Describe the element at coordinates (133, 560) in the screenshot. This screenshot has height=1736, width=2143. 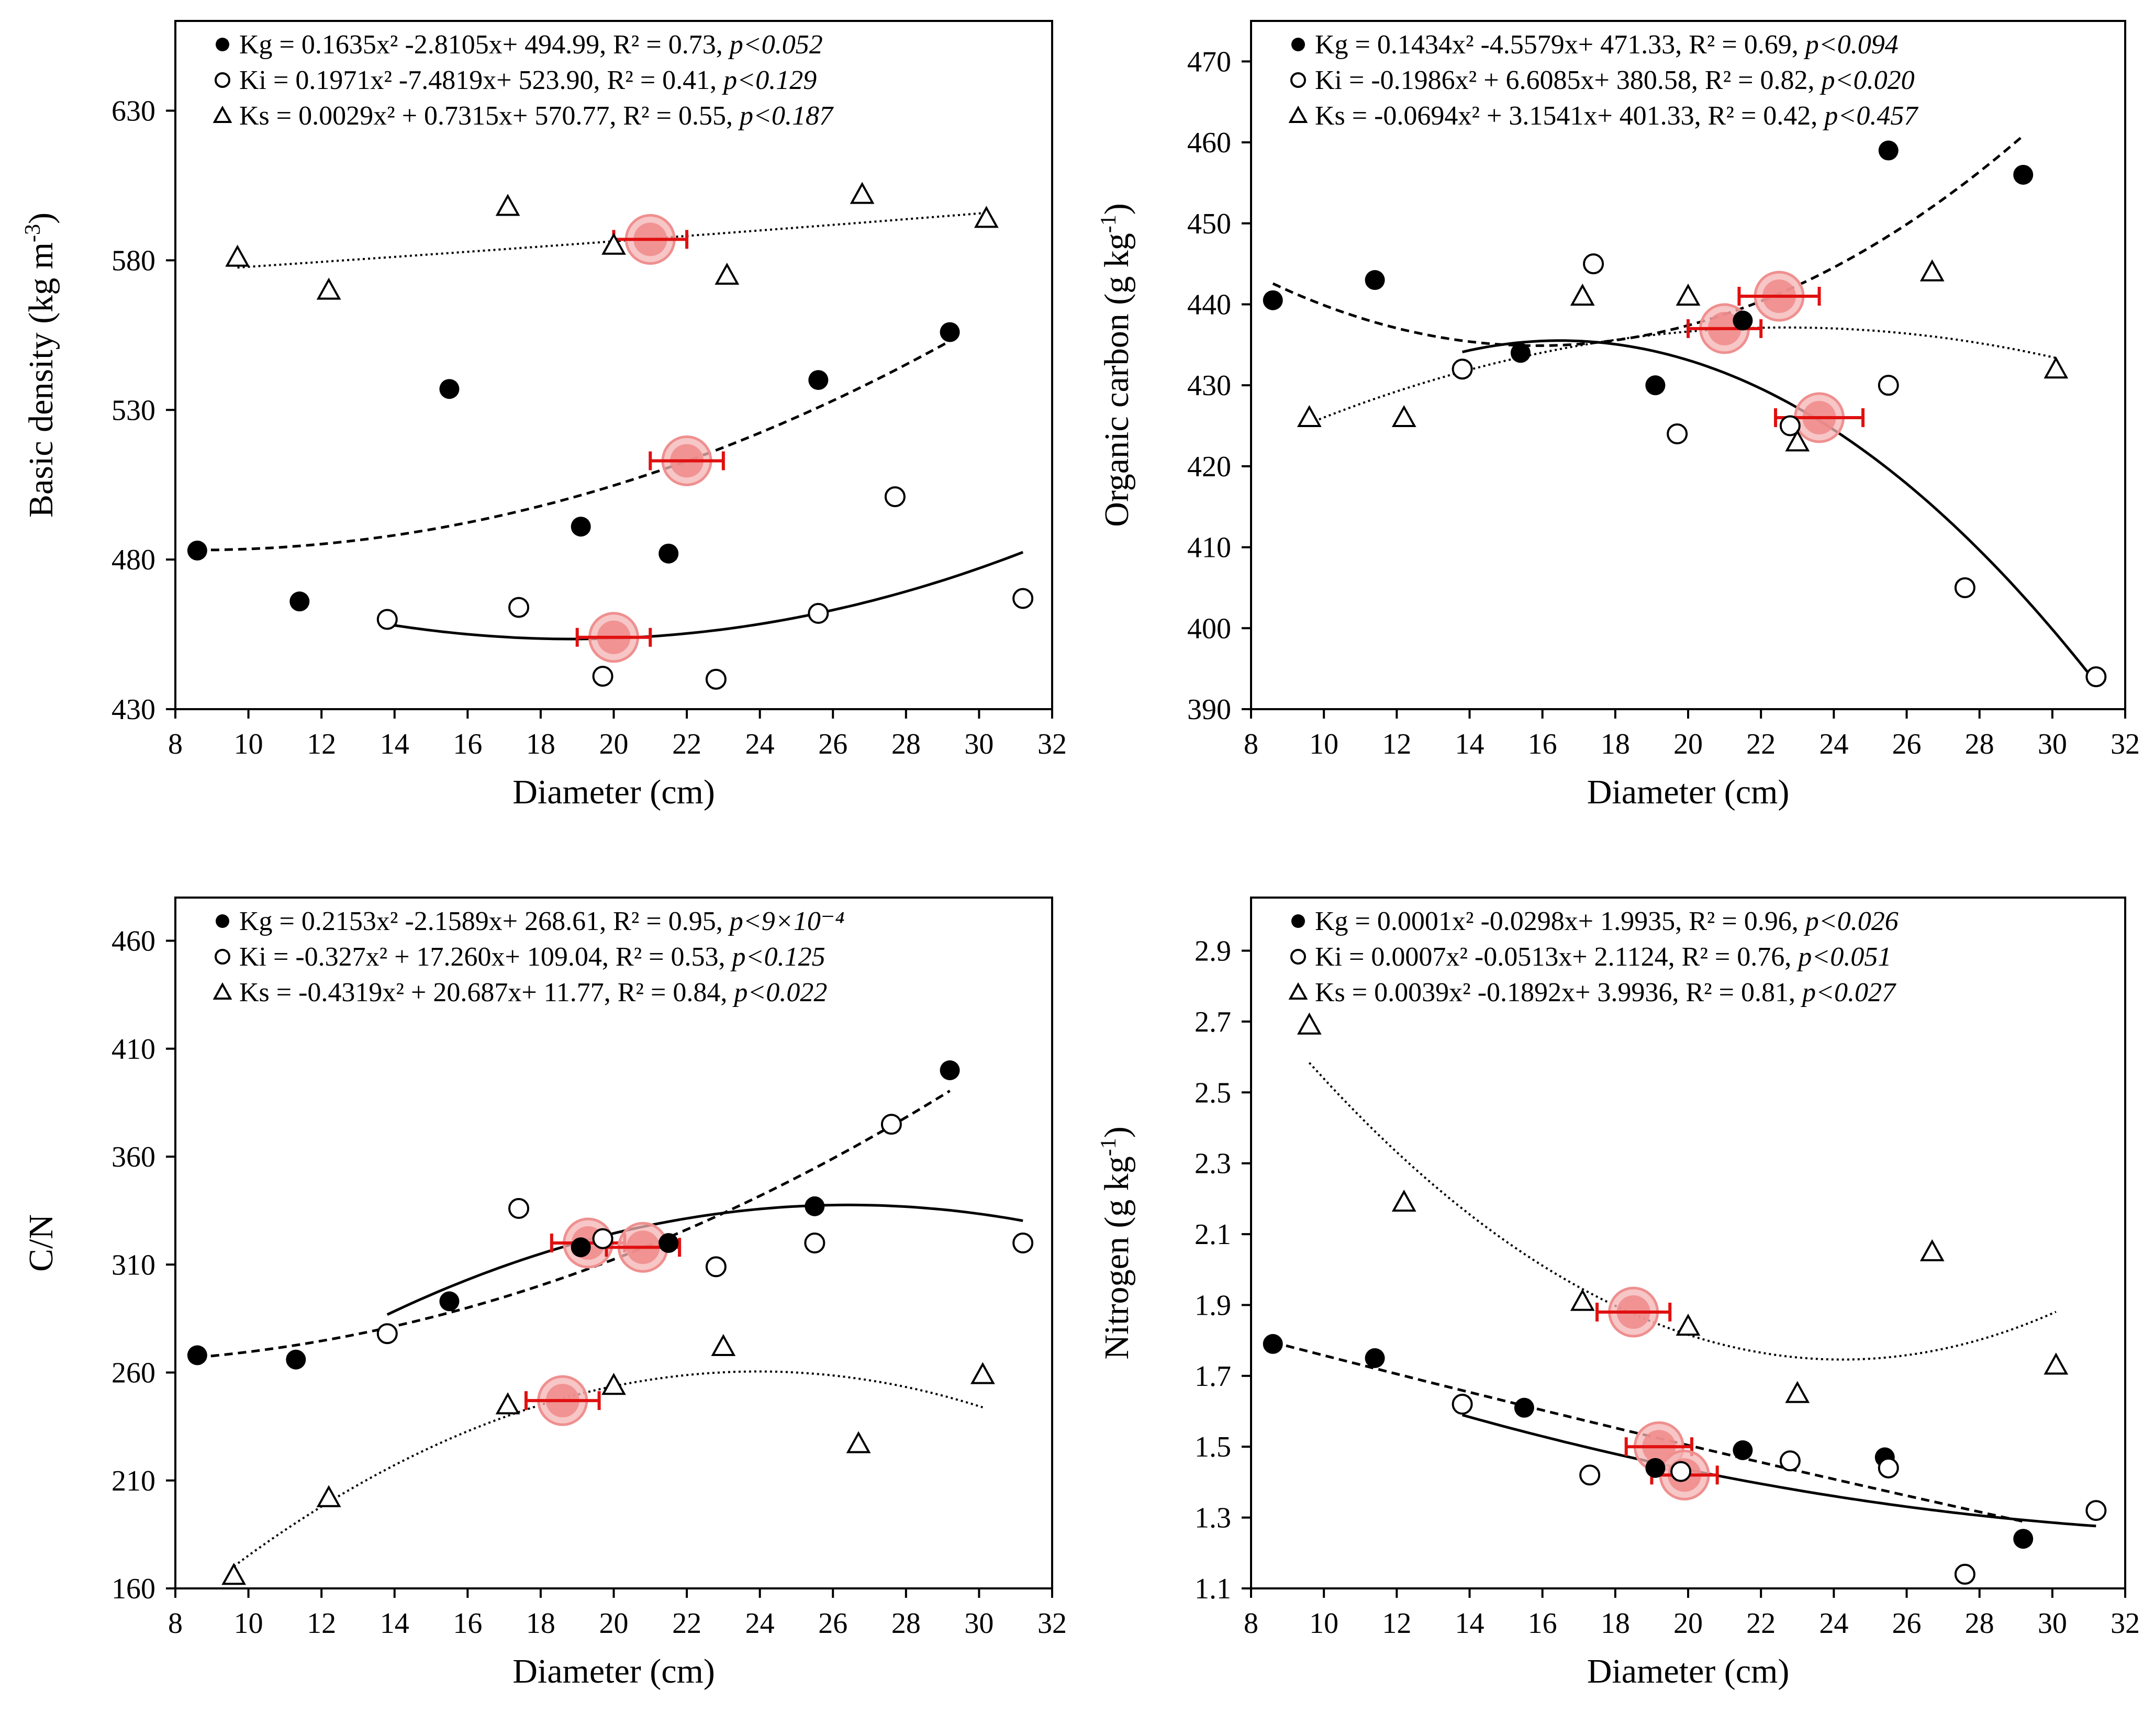
I see `y-tick-label: 480` at that location.